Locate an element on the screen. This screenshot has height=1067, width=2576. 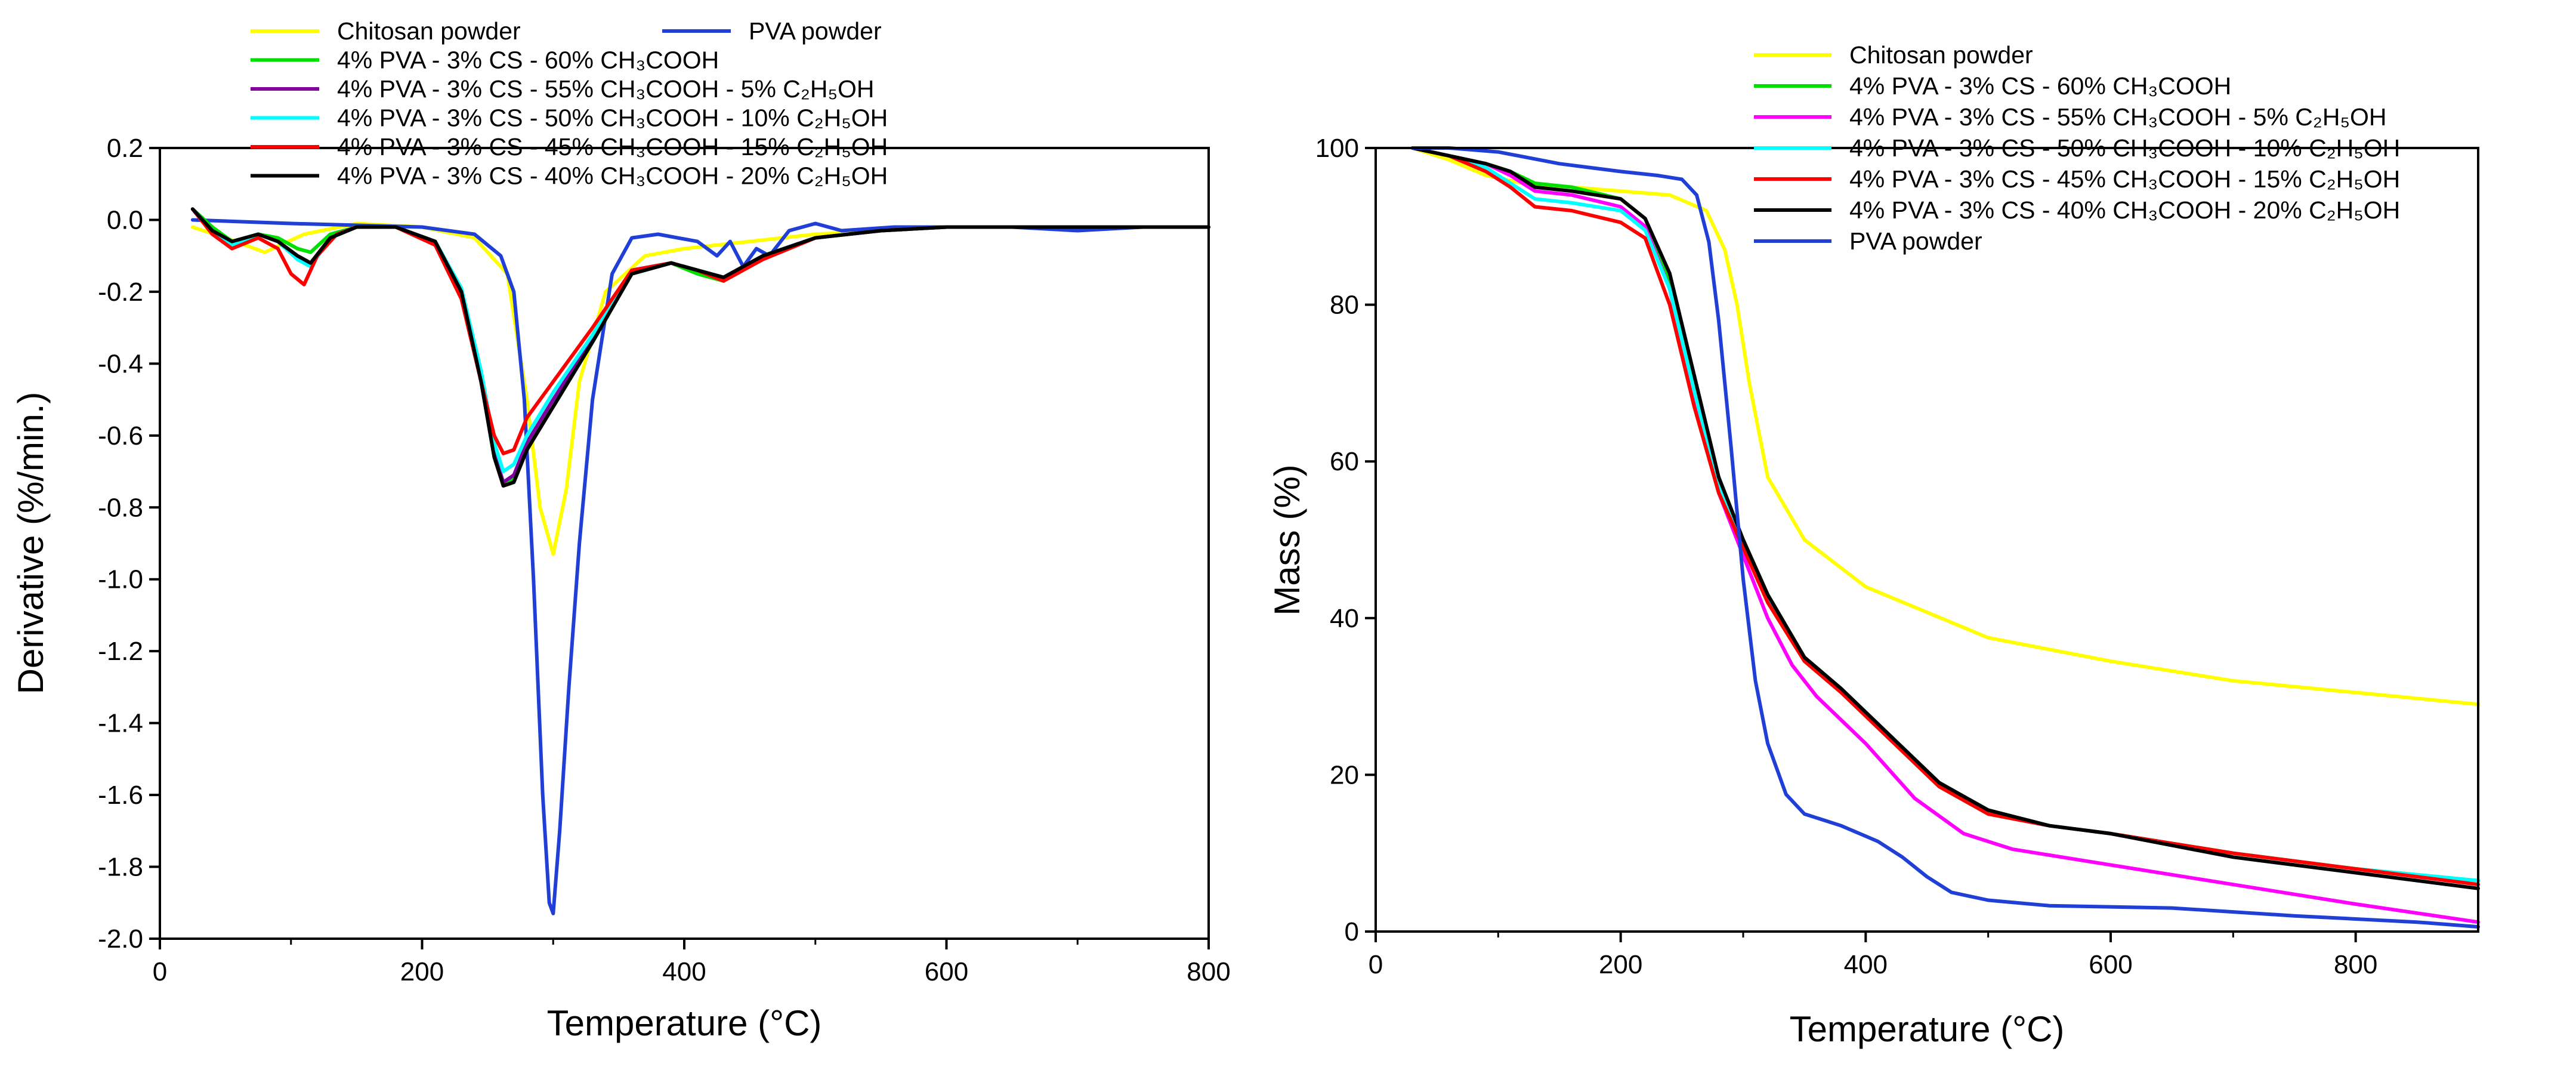
tga-y-tick-label: 0 is located at coordinates (1352, 932).